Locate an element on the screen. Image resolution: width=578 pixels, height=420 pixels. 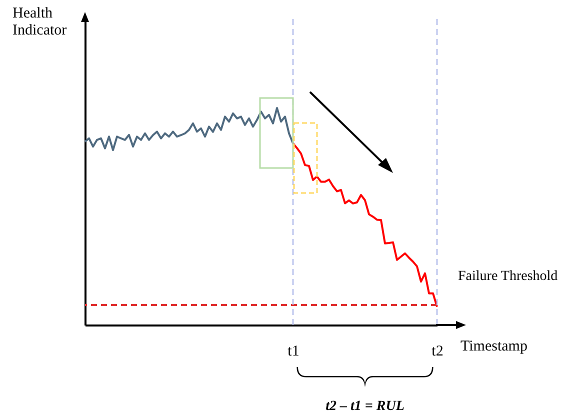
ref-line-label: Failure Threshold is located at coordinates (508, 276).